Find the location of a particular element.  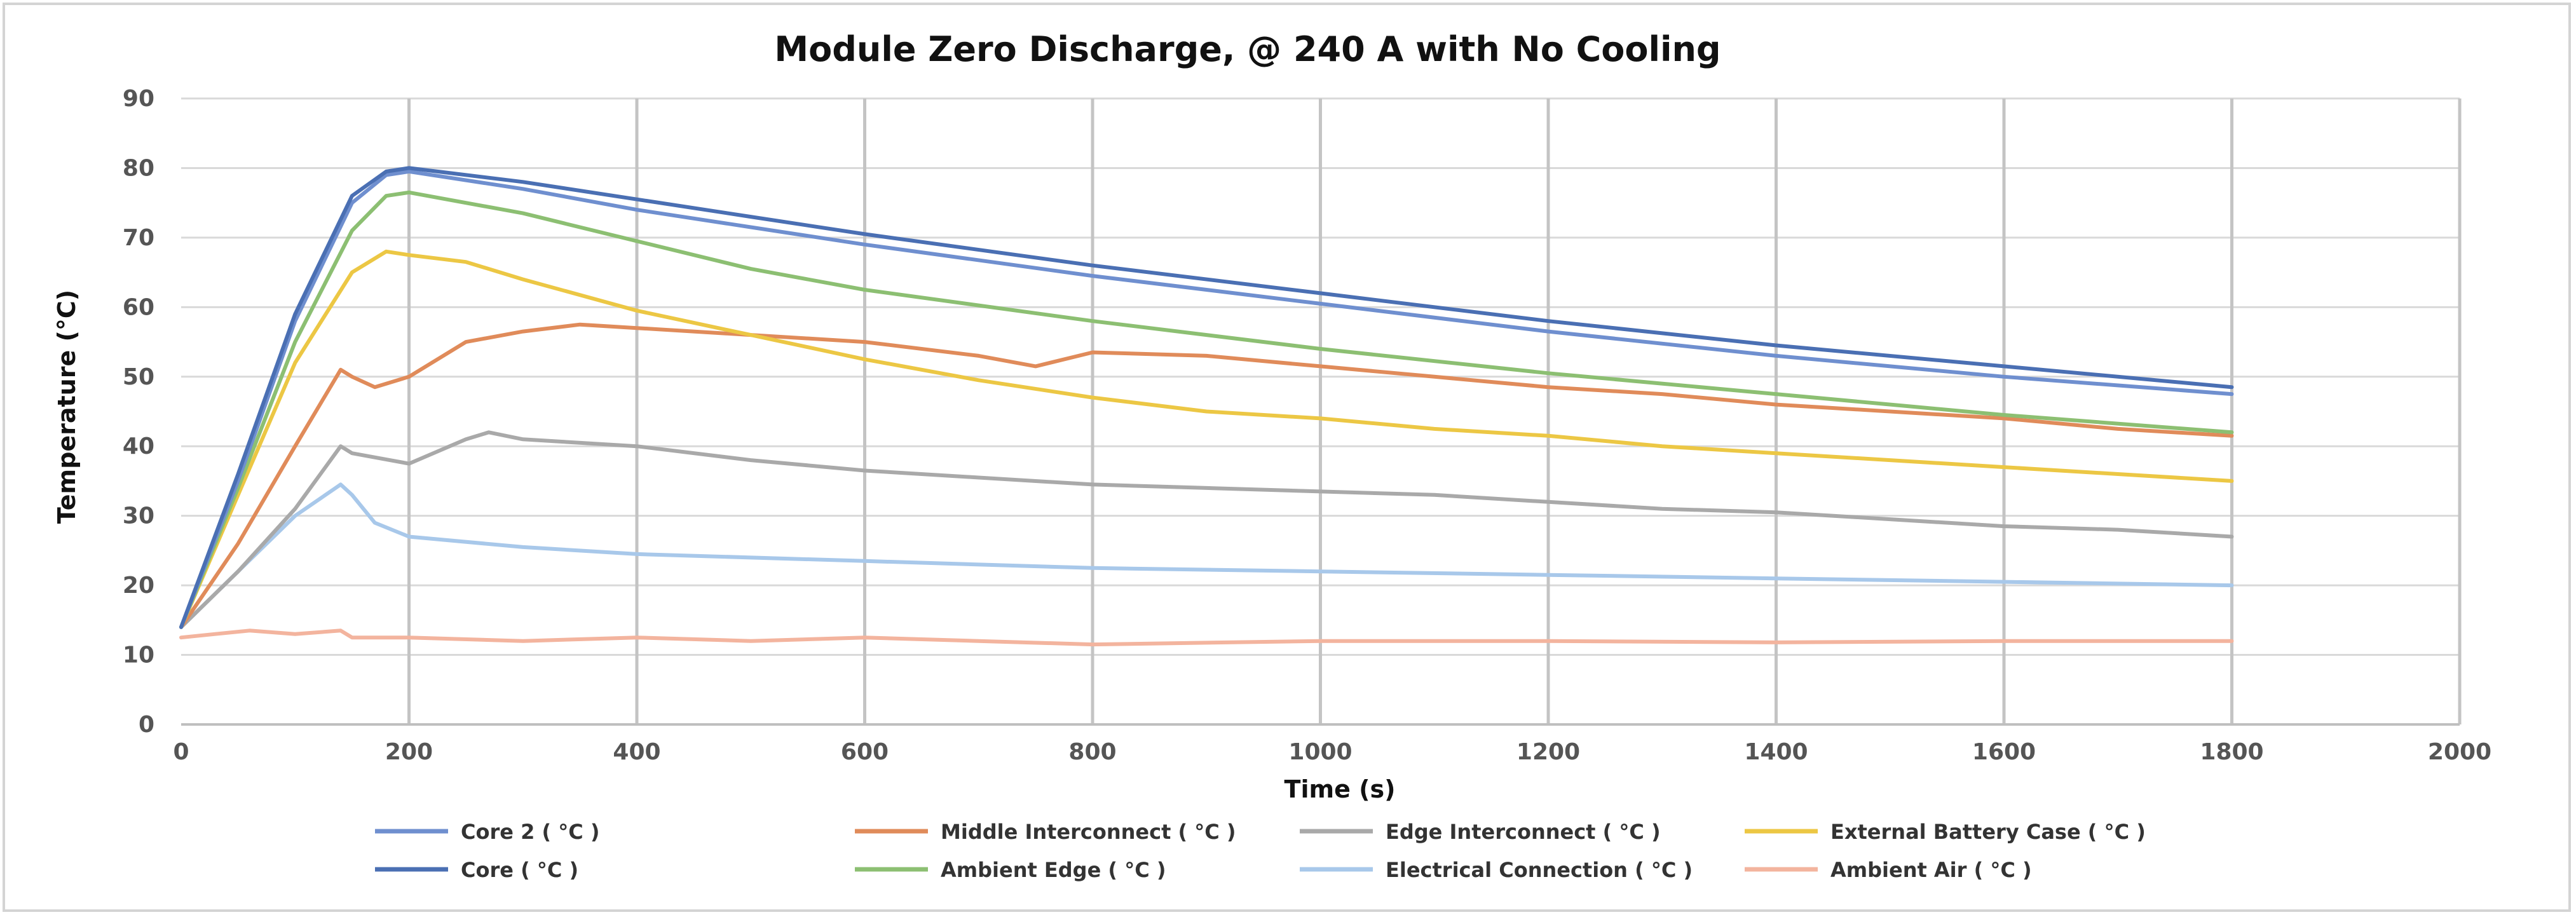

legend-label: External Battery Case ( °C ) is located at coordinates (1988, 832).